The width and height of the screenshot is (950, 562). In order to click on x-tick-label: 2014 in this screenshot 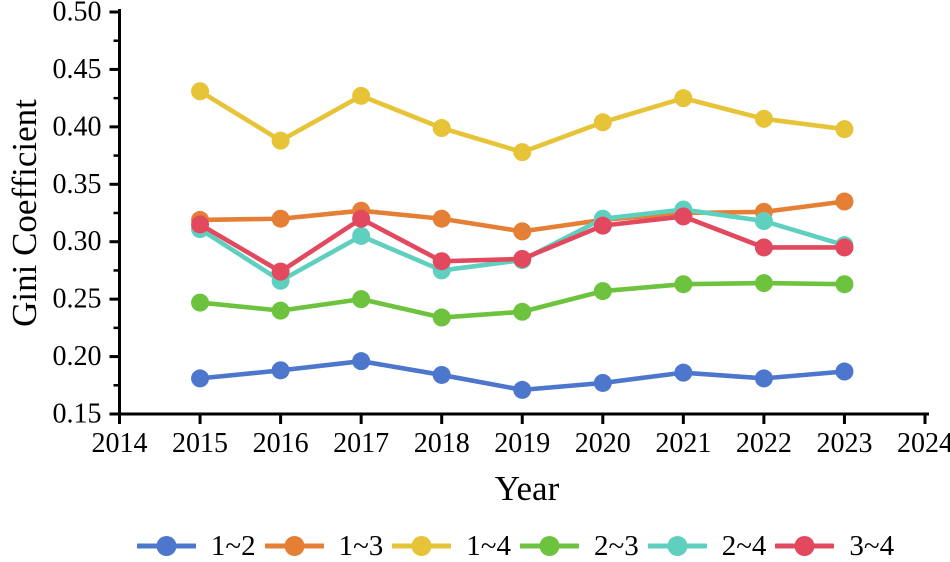, I will do `click(120, 443)`.